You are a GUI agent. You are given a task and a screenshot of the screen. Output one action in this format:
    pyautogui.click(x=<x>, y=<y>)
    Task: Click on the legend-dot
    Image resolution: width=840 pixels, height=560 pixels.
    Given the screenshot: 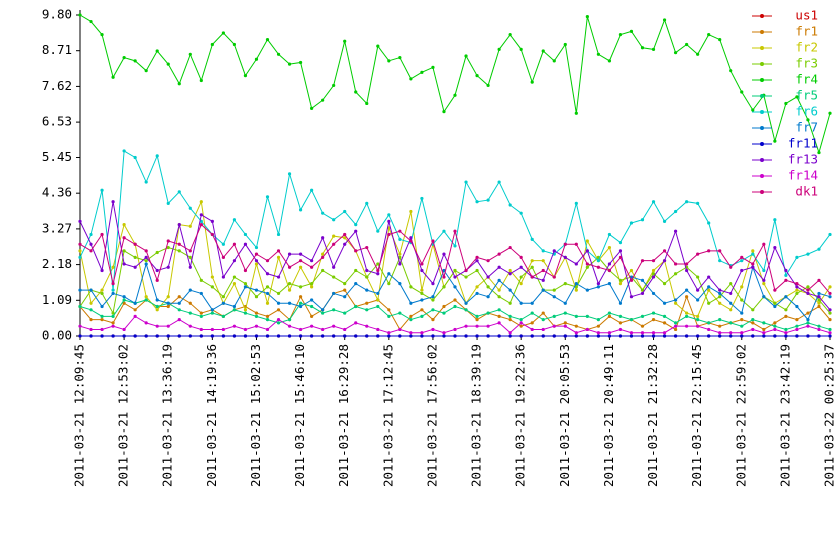 What is the action you would take?
    pyautogui.click(x=762, y=96)
    